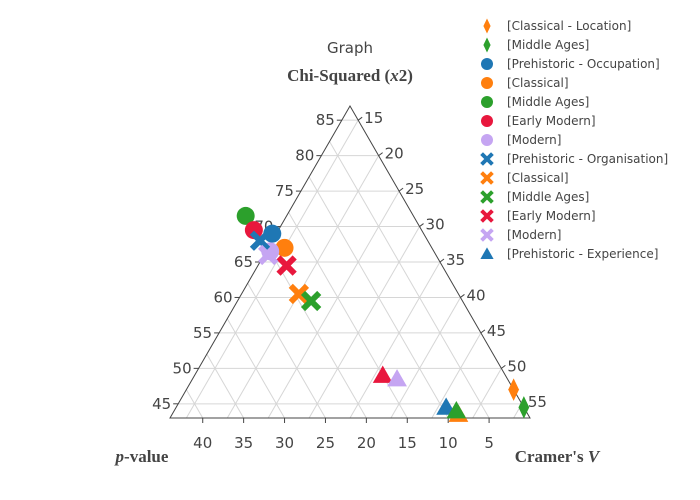 This screenshot has height=500, width=700. I want to click on c-tick-label-7: 50, so click(516, 366).